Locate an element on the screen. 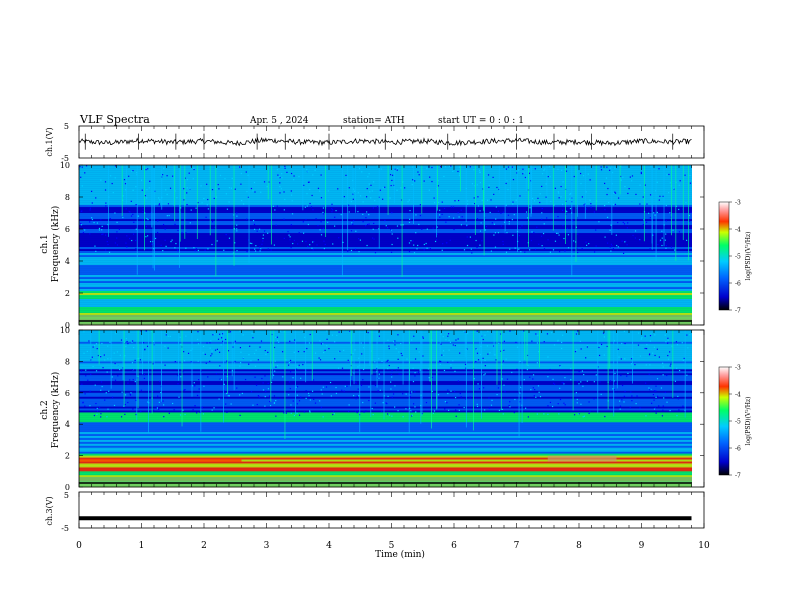 This screenshot has height=612, width=792. ch2-freq-label-1: ch.2 is located at coordinates (45, 409).